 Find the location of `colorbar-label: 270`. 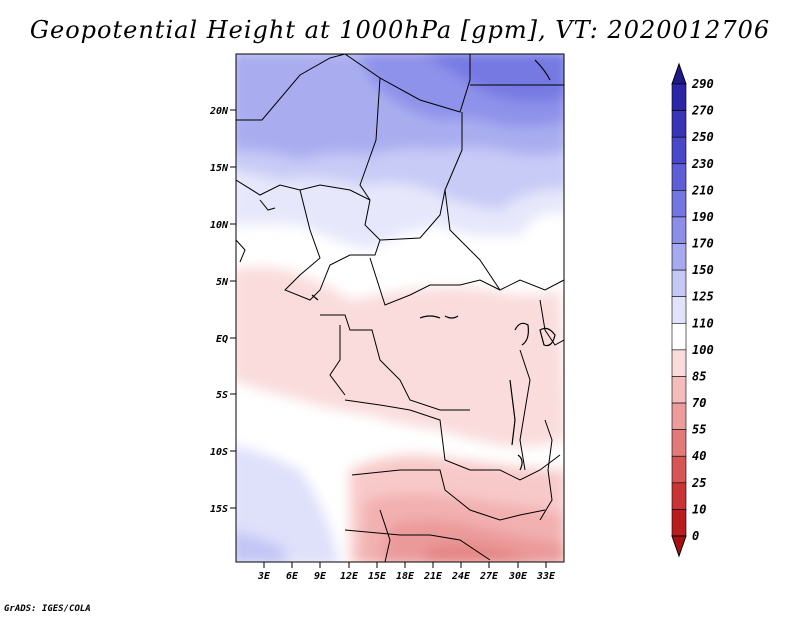

colorbar-label: 270 is located at coordinates (702, 111).